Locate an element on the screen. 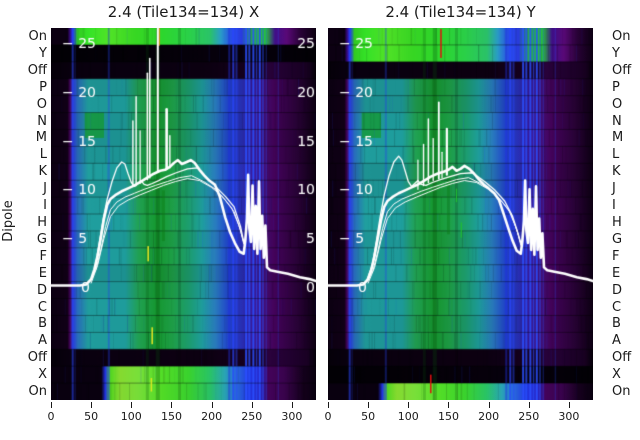 The height and width of the screenshot is (440, 640). dipole-tick-label-right: X is located at coordinates (616, 375).